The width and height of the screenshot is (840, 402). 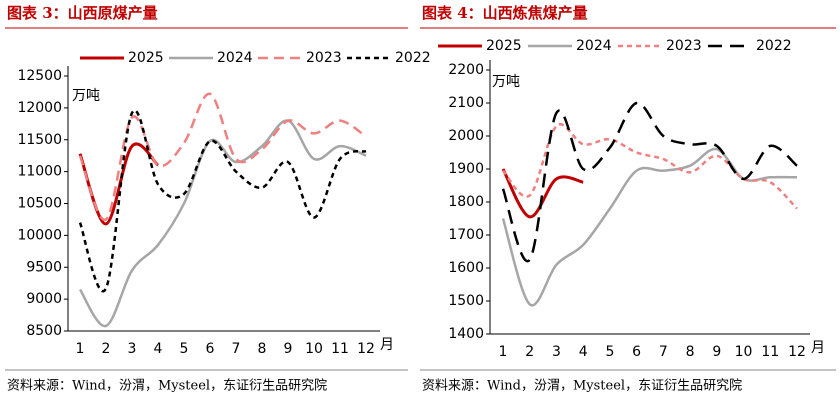 I want to click on chart-title: 图表 4：山西炼焦煤产量, so click(x=505, y=13).